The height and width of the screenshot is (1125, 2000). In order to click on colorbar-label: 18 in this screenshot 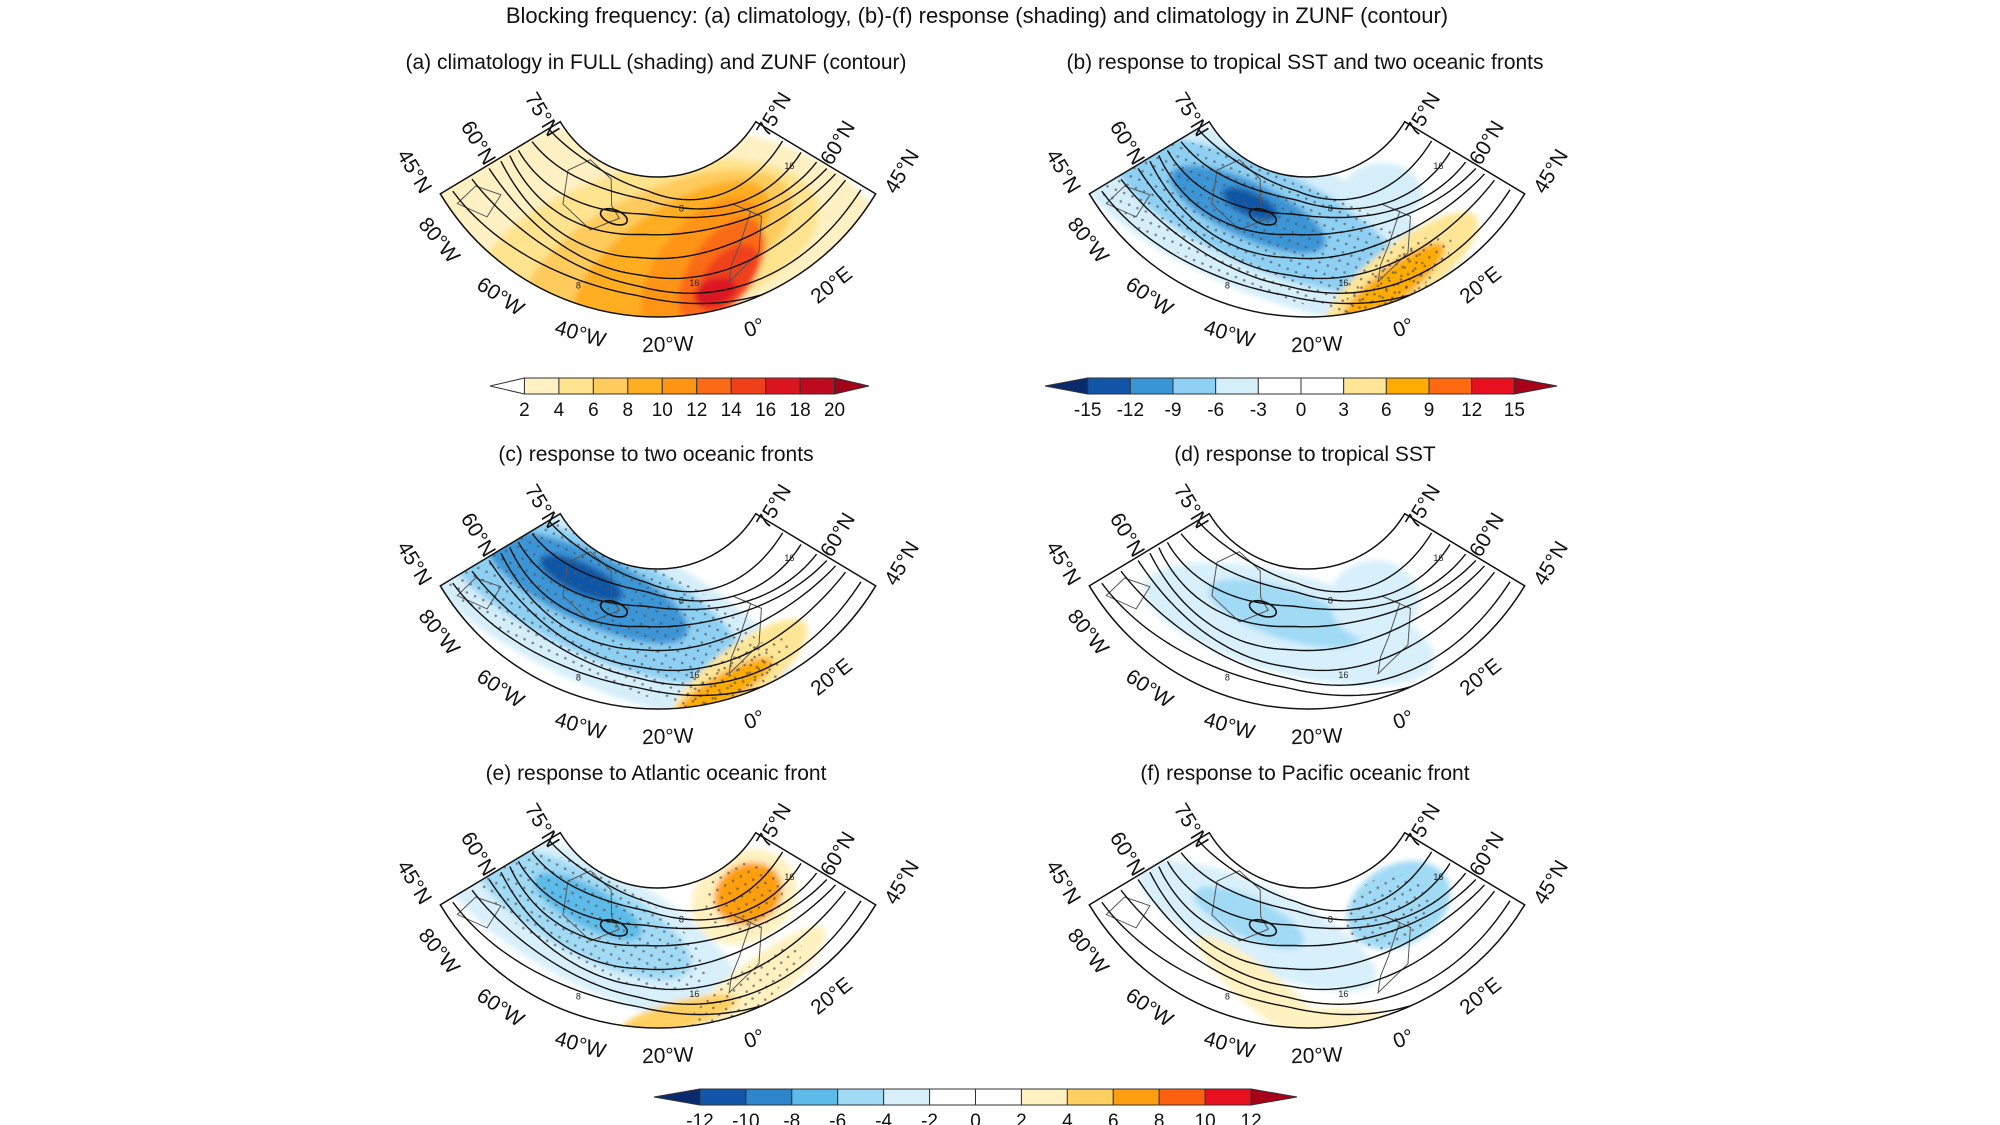, I will do `click(800, 410)`.